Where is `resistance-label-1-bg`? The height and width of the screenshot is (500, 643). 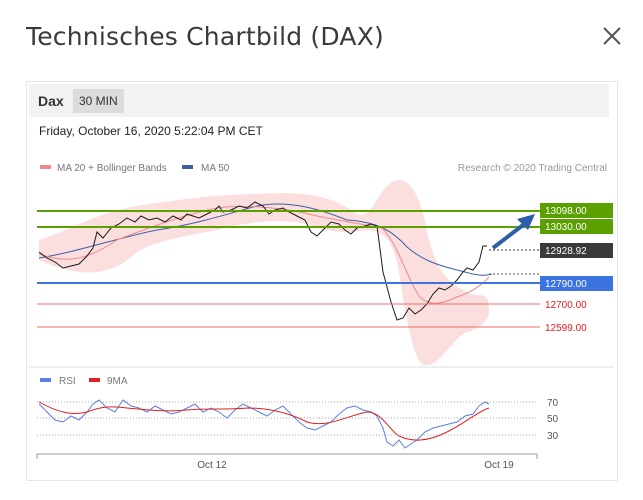 resistance-label-1-bg is located at coordinates (576, 210).